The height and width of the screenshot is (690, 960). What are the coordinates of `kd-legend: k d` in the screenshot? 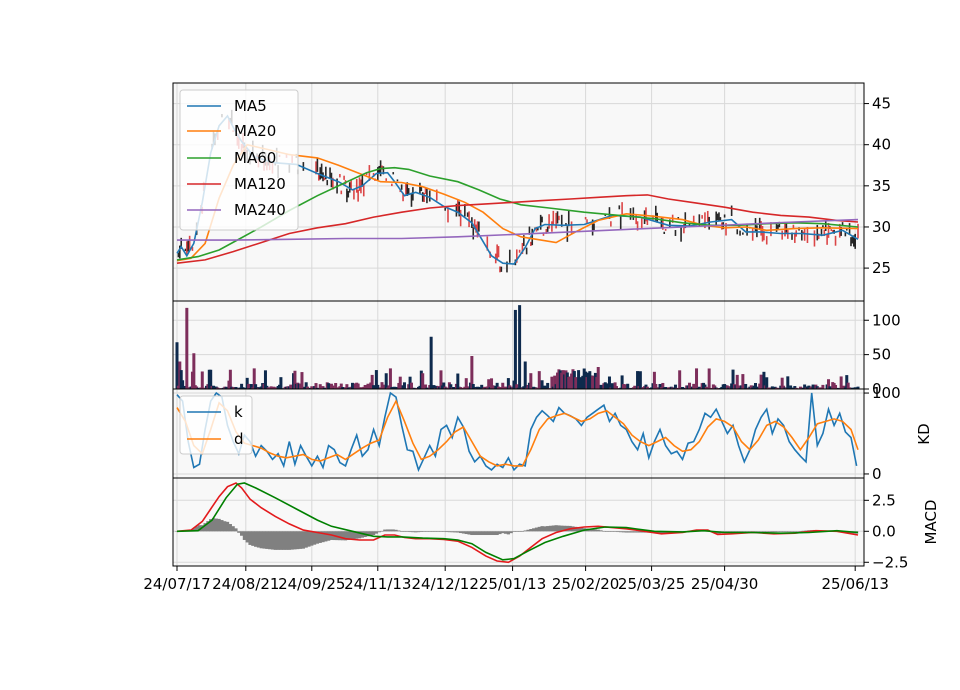 It's located at (216, 425).